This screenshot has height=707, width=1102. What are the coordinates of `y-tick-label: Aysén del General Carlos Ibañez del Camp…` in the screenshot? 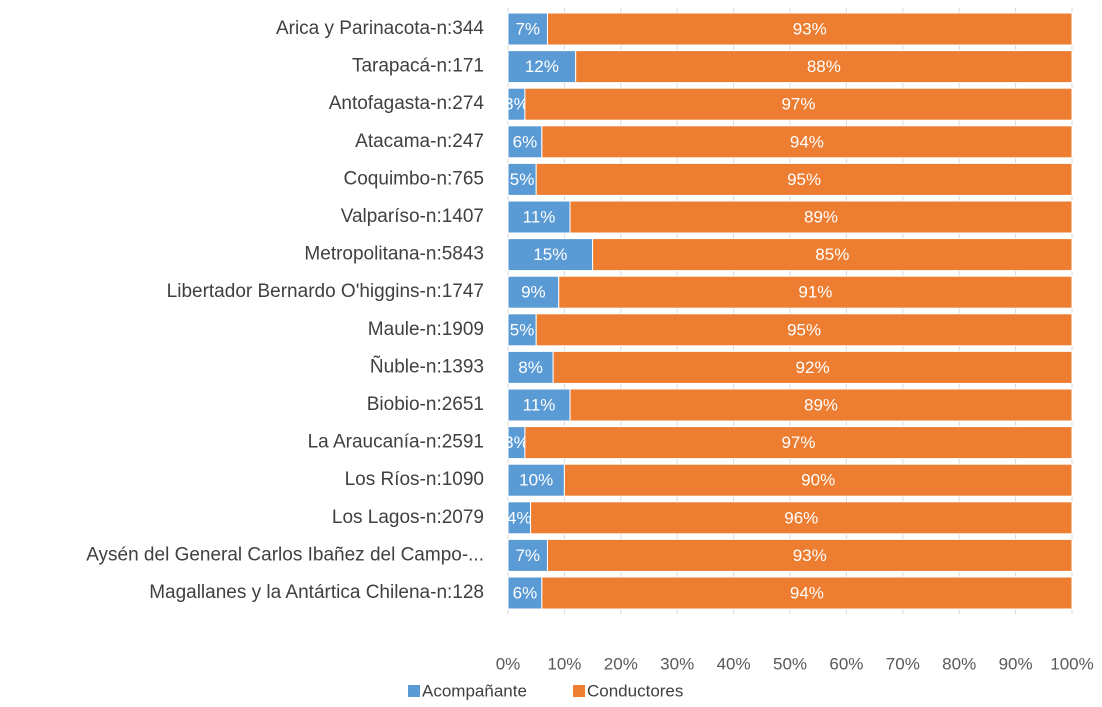 It's located at (285, 554).